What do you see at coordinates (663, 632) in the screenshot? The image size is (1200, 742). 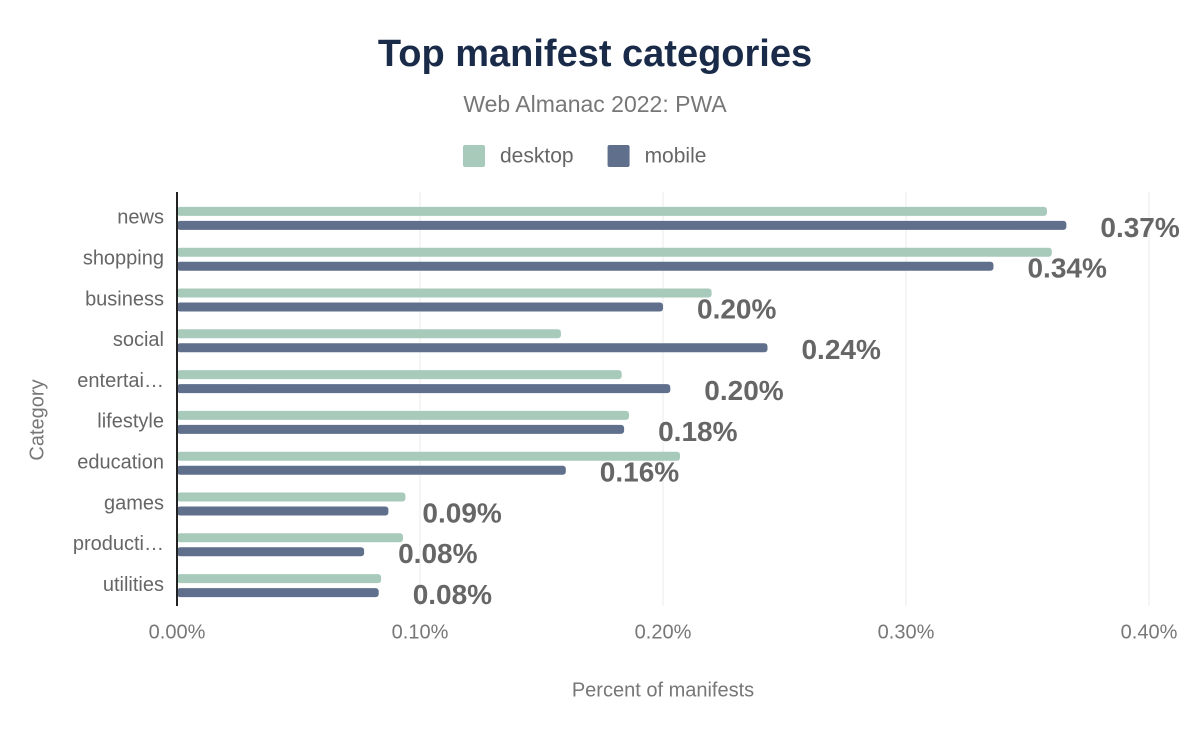 I see `x-tick-label: 0.20%` at bounding box center [663, 632].